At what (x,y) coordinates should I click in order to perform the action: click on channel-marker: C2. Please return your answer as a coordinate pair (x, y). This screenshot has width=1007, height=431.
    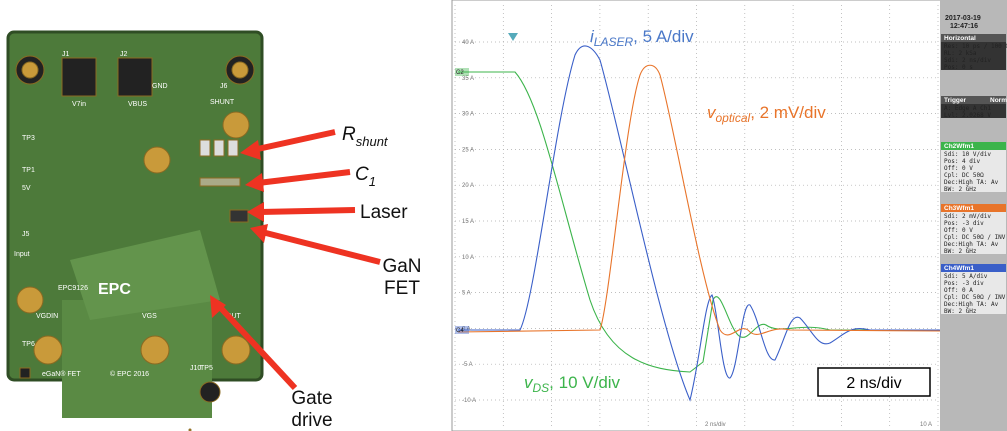
    Looking at the image, I should click on (460, 73).